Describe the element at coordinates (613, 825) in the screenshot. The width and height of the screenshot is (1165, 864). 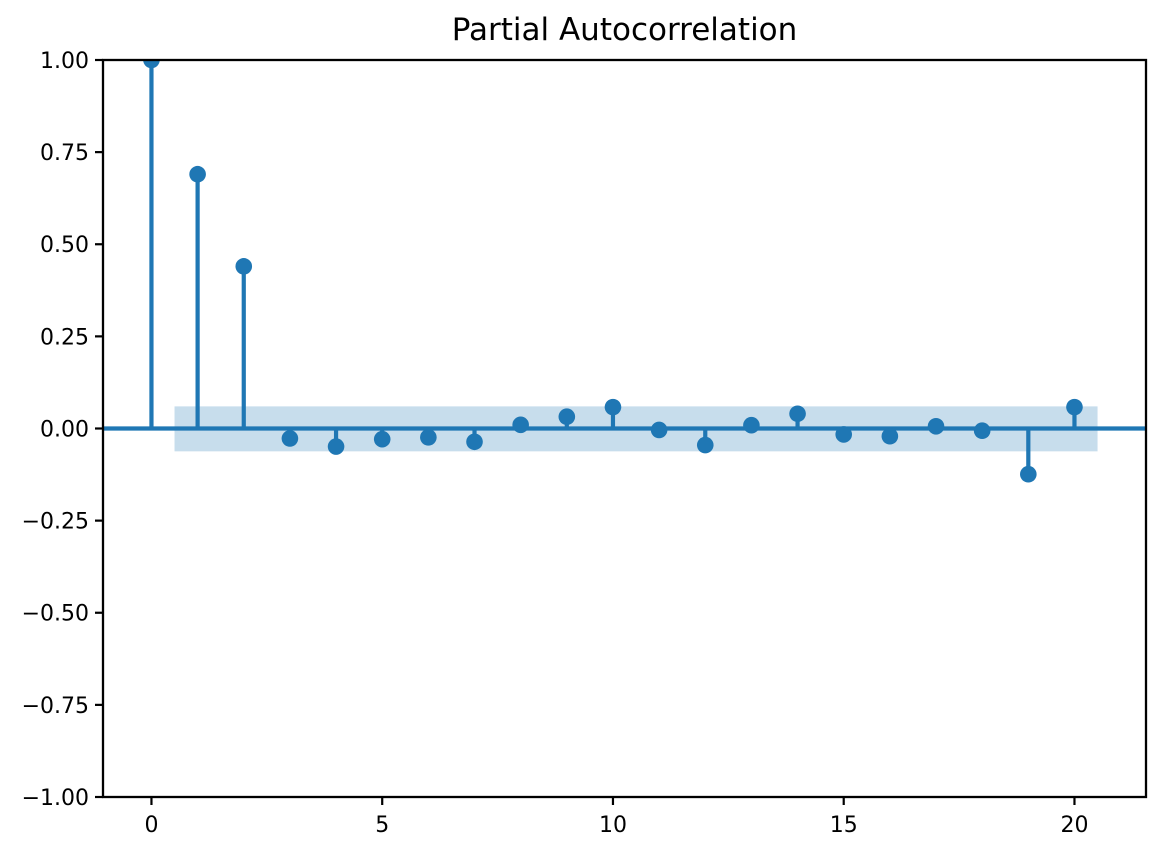
I see `x-axis-tick-label: 10` at that location.